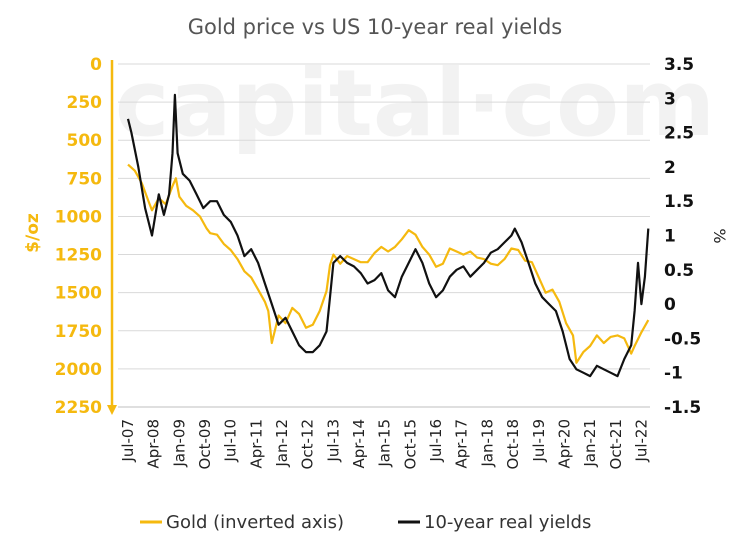 The height and width of the screenshot is (549, 750). What do you see at coordinates (333, 441) in the screenshot?
I see `x-tick-label: Jul-13` at bounding box center [333, 441].